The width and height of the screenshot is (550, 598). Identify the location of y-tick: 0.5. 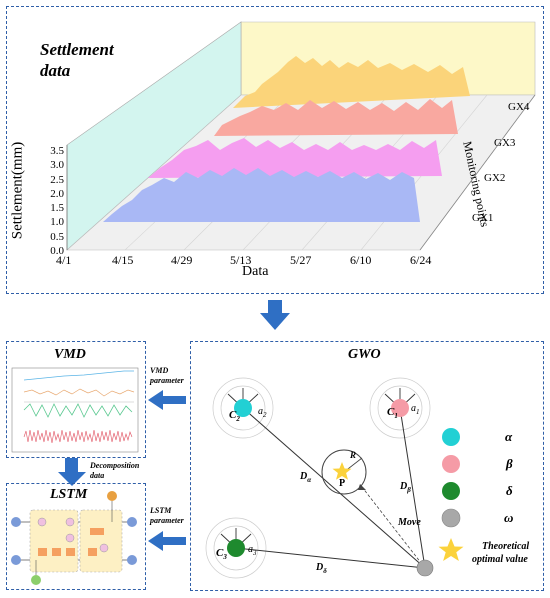
(57, 236).